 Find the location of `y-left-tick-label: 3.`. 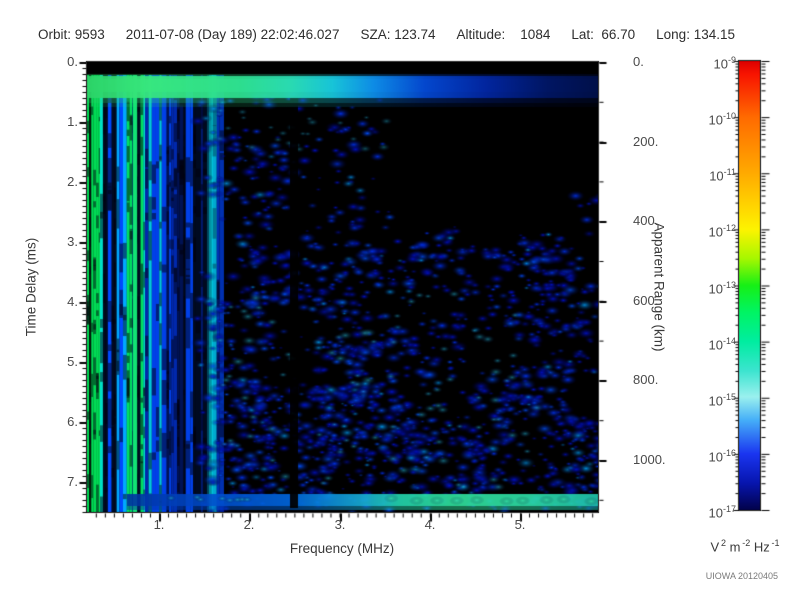

y-left-tick-label: 3. is located at coordinates (72, 241).